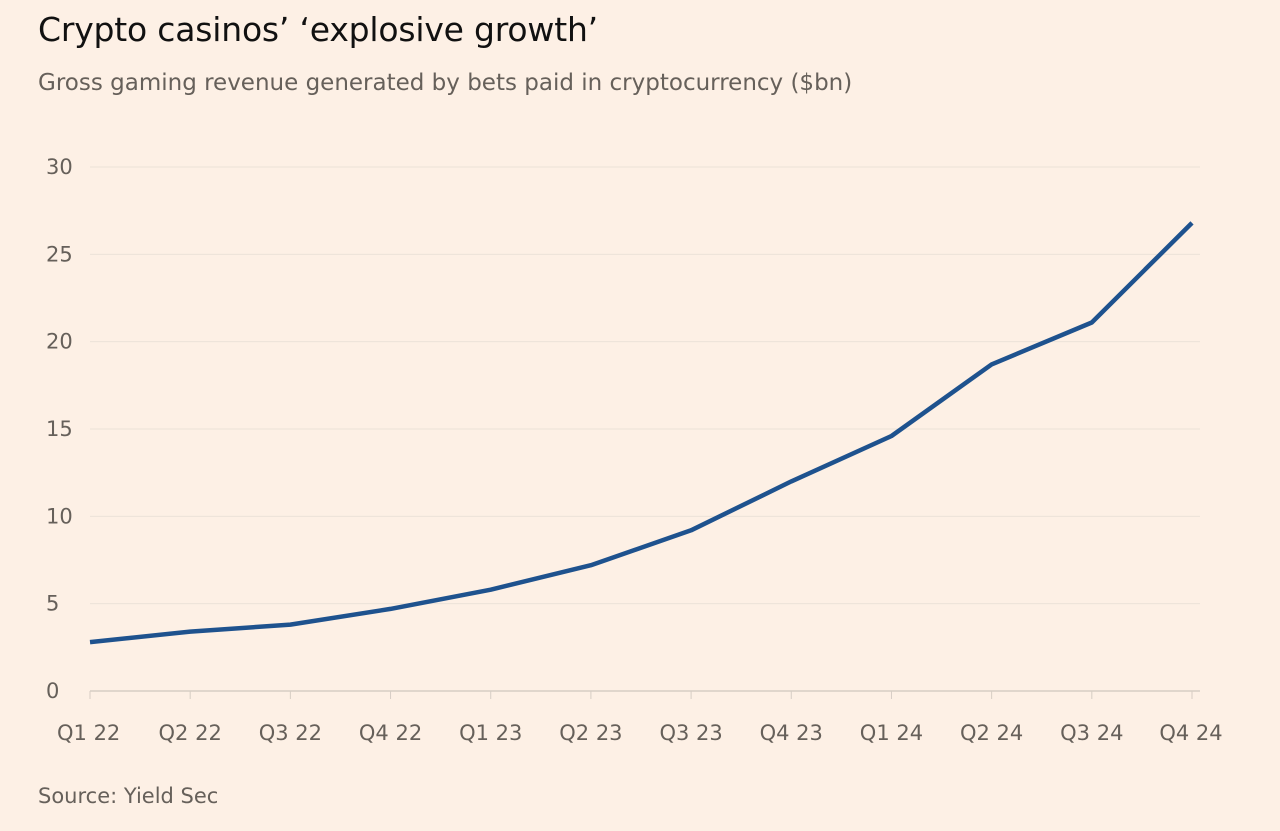 Image resolution: width=1280 pixels, height=831 pixels. What do you see at coordinates (52, 604) in the screenshot?
I see `y-tick-label-5: 5` at bounding box center [52, 604].